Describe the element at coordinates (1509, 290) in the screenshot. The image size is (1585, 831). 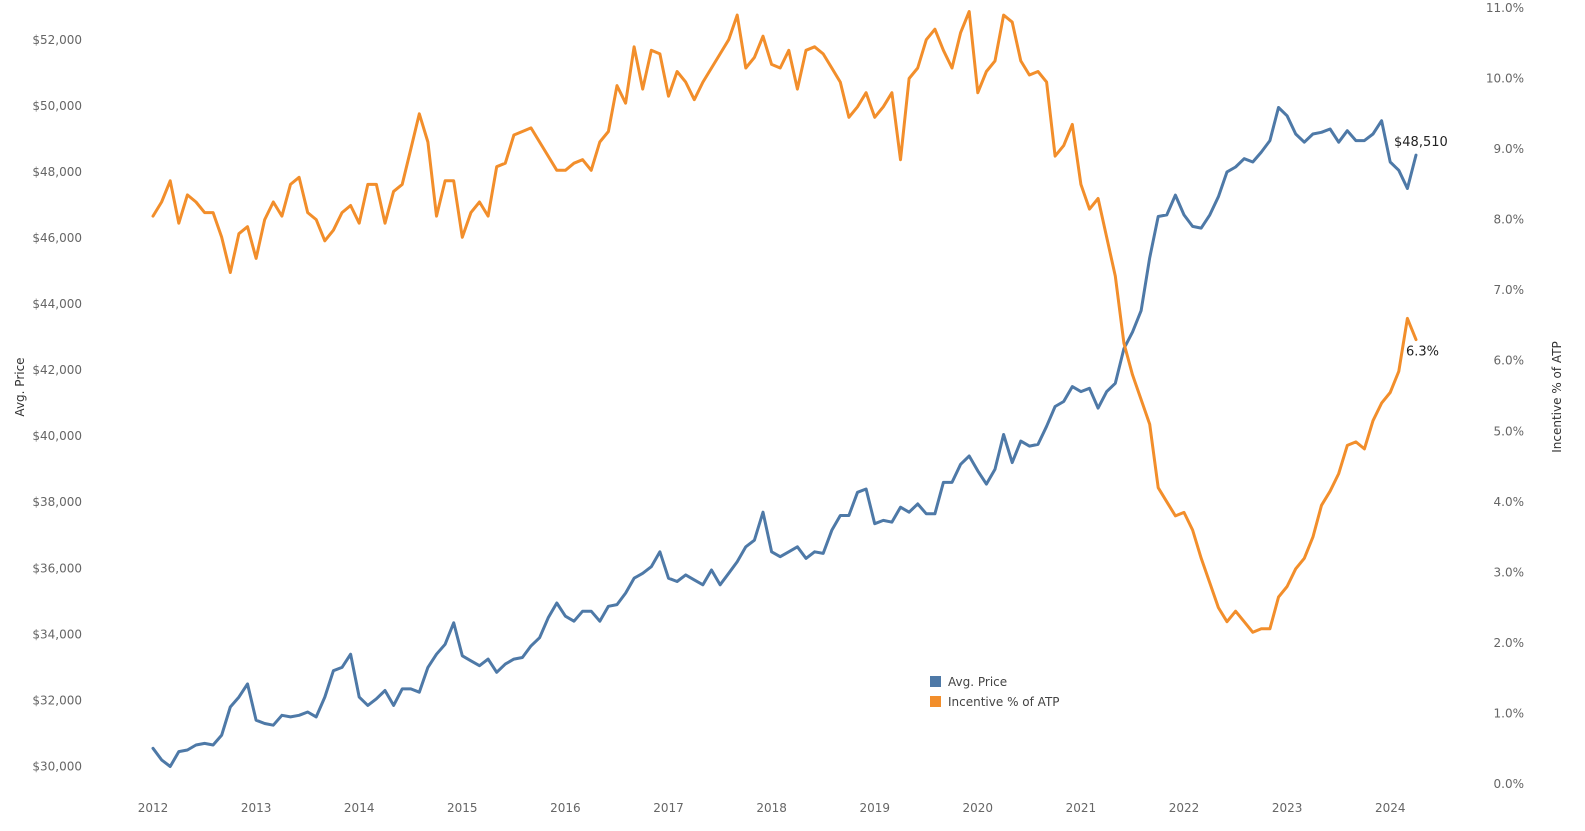
I see `y-right-tick-label: 7.0%` at that location.